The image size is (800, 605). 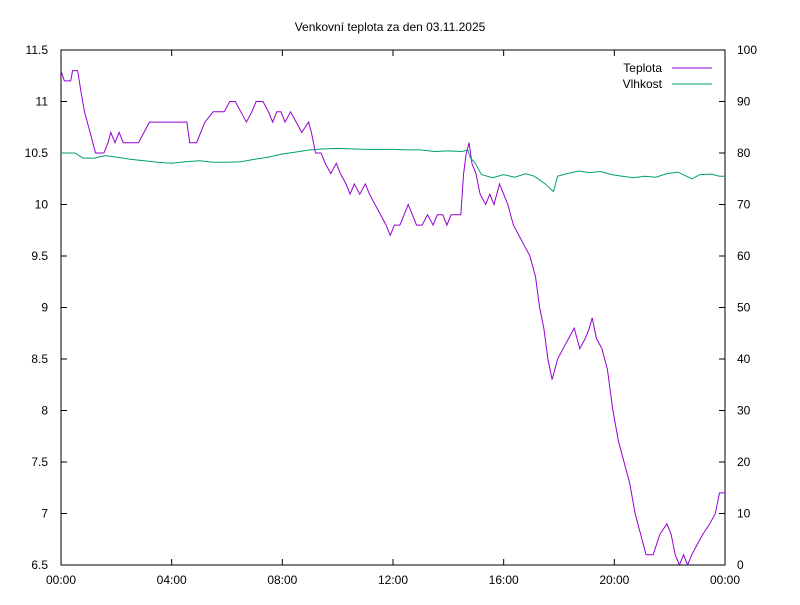 I want to click on y-right-tick-label: 10, so click(x=744, y=514).